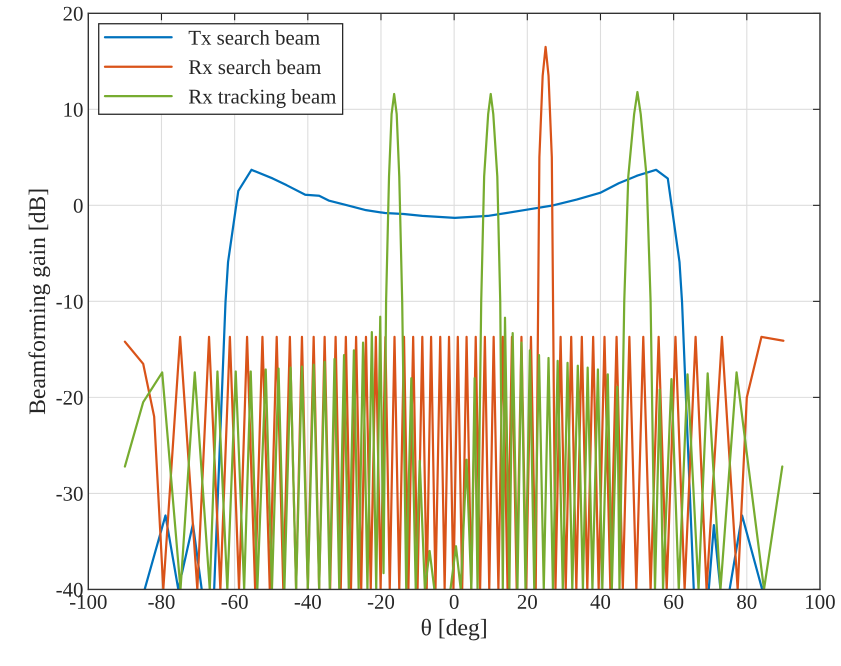  I want to click on x-tick-label: -40, so click(307, 601).